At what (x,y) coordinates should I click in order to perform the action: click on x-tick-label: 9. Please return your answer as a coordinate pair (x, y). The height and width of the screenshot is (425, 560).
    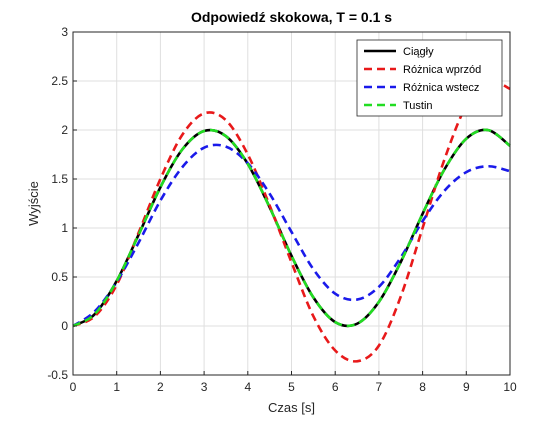
    Looking at the image, I should click on (466, 387).